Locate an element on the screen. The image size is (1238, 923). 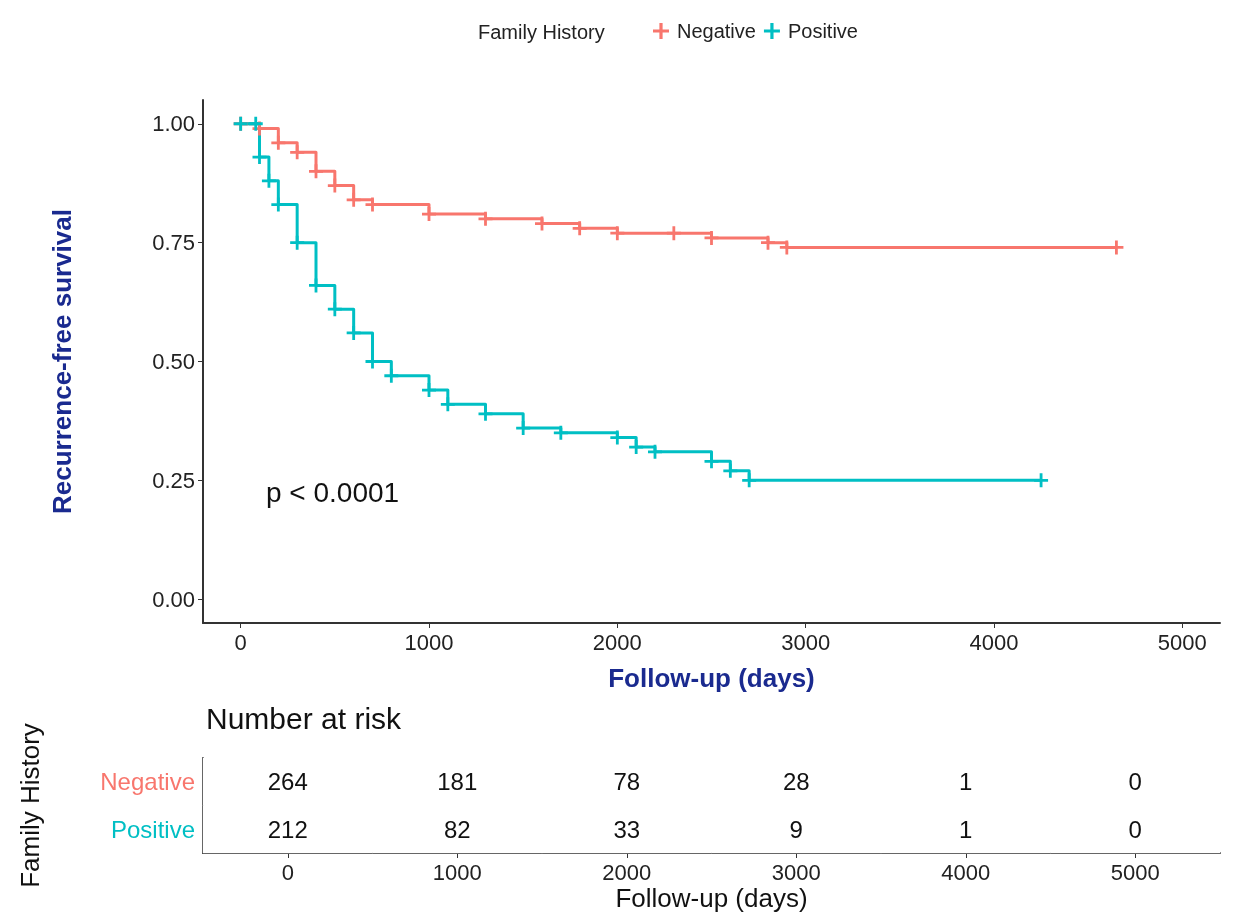
data-label: 181 is located at coordinates (457, 782).